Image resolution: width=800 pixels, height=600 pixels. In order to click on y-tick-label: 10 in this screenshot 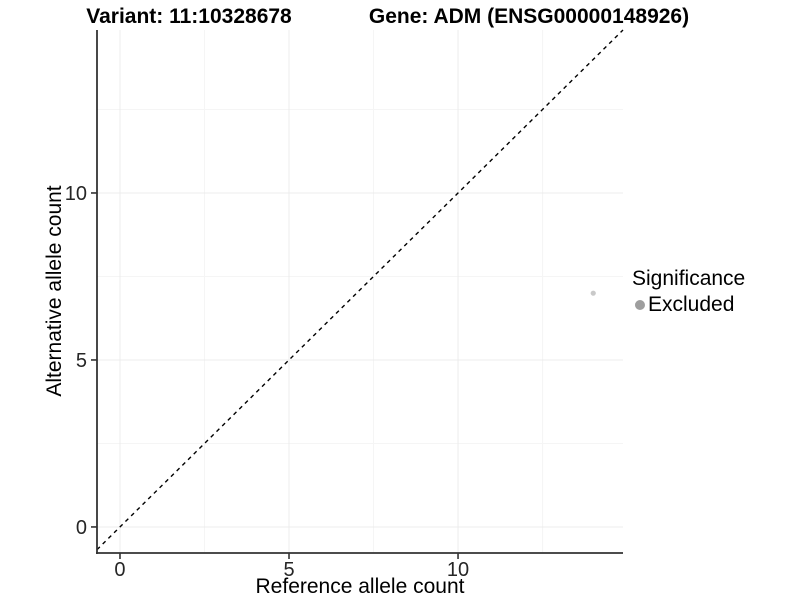, I will do `click(76, 194)`.